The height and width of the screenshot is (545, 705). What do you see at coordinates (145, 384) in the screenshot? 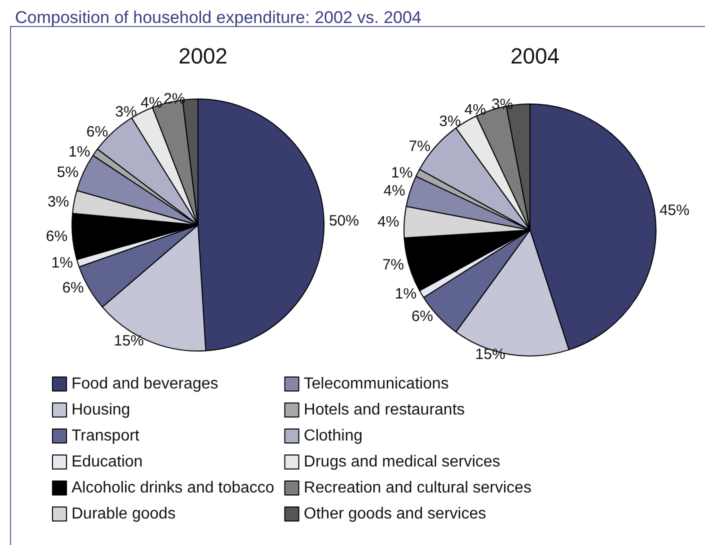
I see `legend-label: Food and beverages` at bounding box center [145, 384].